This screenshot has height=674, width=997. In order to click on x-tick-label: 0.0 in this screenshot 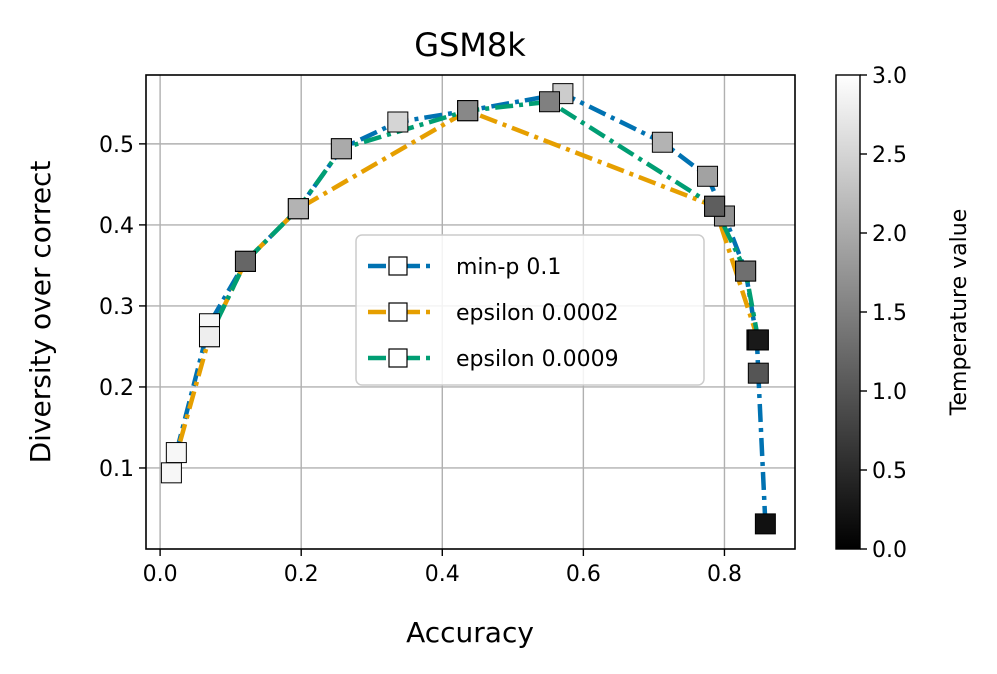, I will do `click(160, 574)`.